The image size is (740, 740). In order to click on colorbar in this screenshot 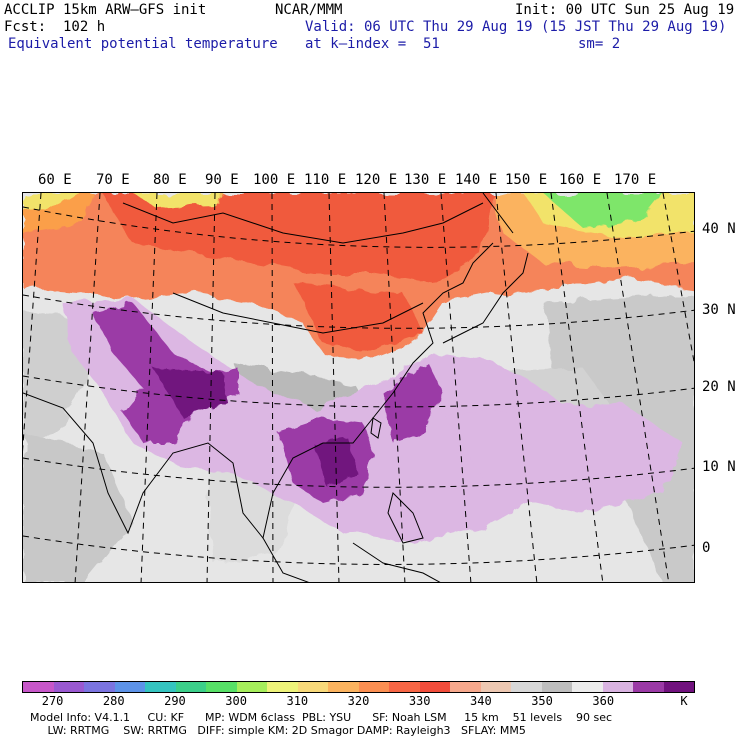, I will do `click(358, 687)`.